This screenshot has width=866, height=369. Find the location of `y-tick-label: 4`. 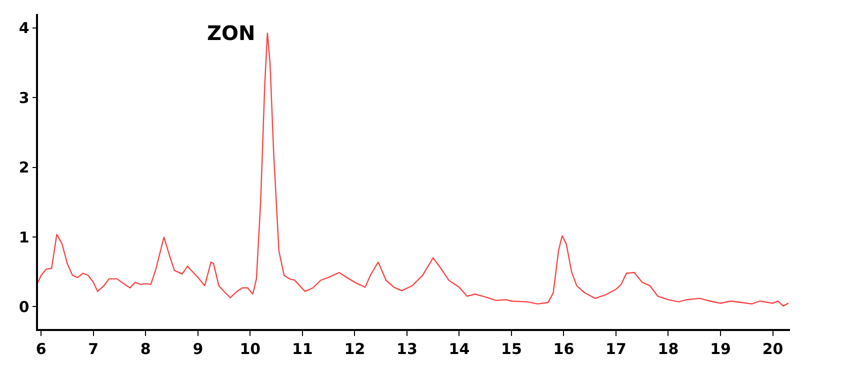

y-tick-label: 4 is located at coordinates (24, 28).